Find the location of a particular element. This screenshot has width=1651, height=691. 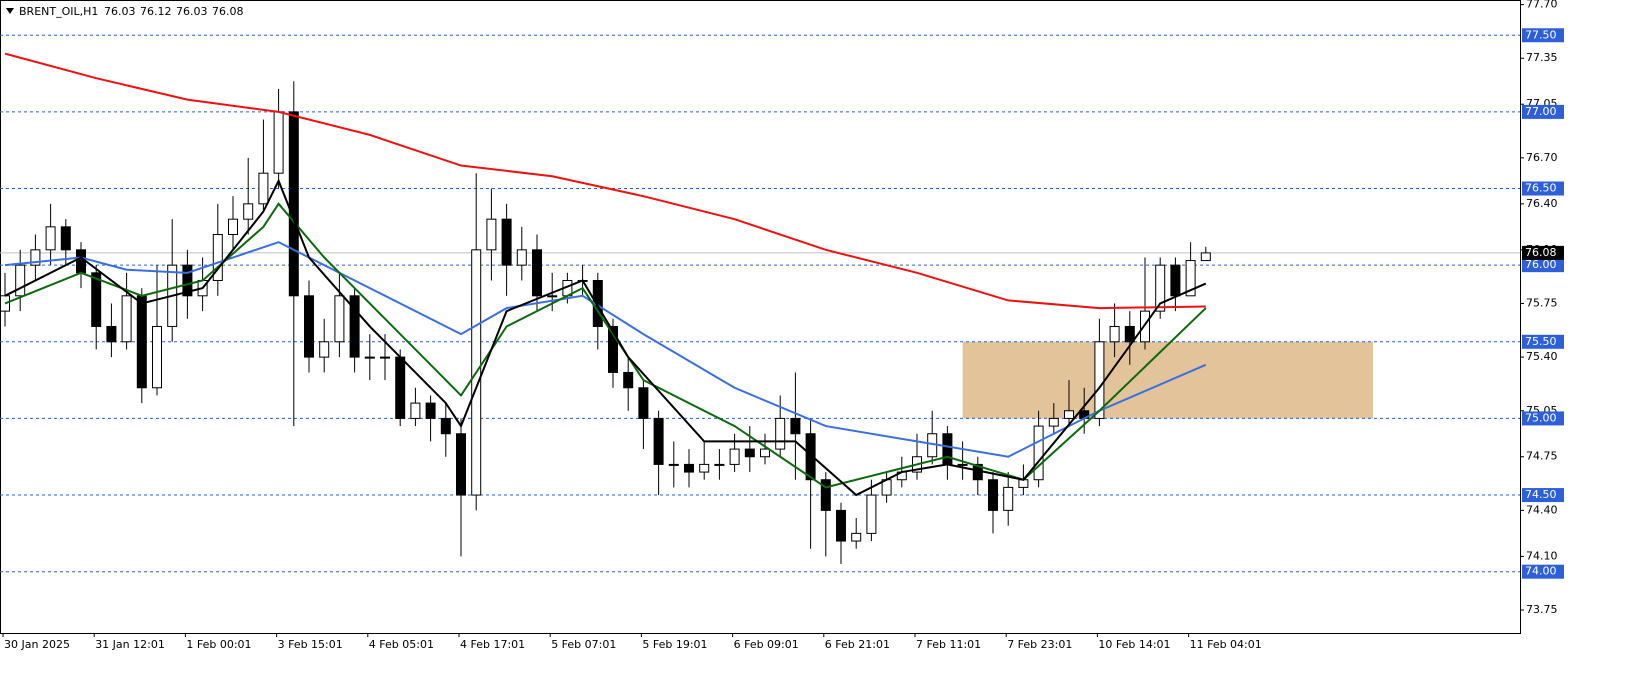

level-label: 77.00 is located at coordinates (1541, 111).